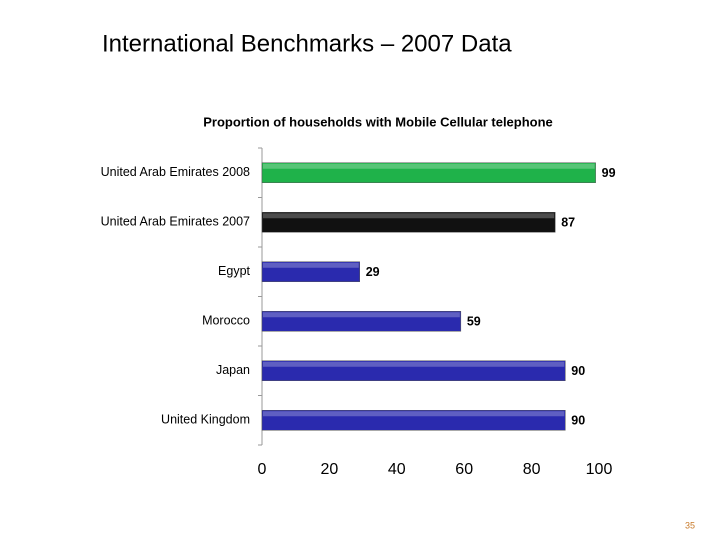 The image size is (720, 540). Describe the element at coordinates (599, 469) in the screenshot. I see `x-tick-label: 100` at that location.